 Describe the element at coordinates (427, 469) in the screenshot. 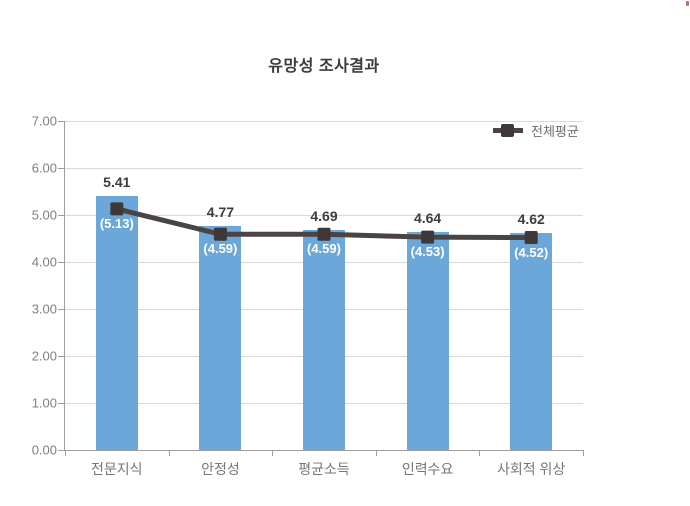

I see `category-label: 인력수요` at that location.